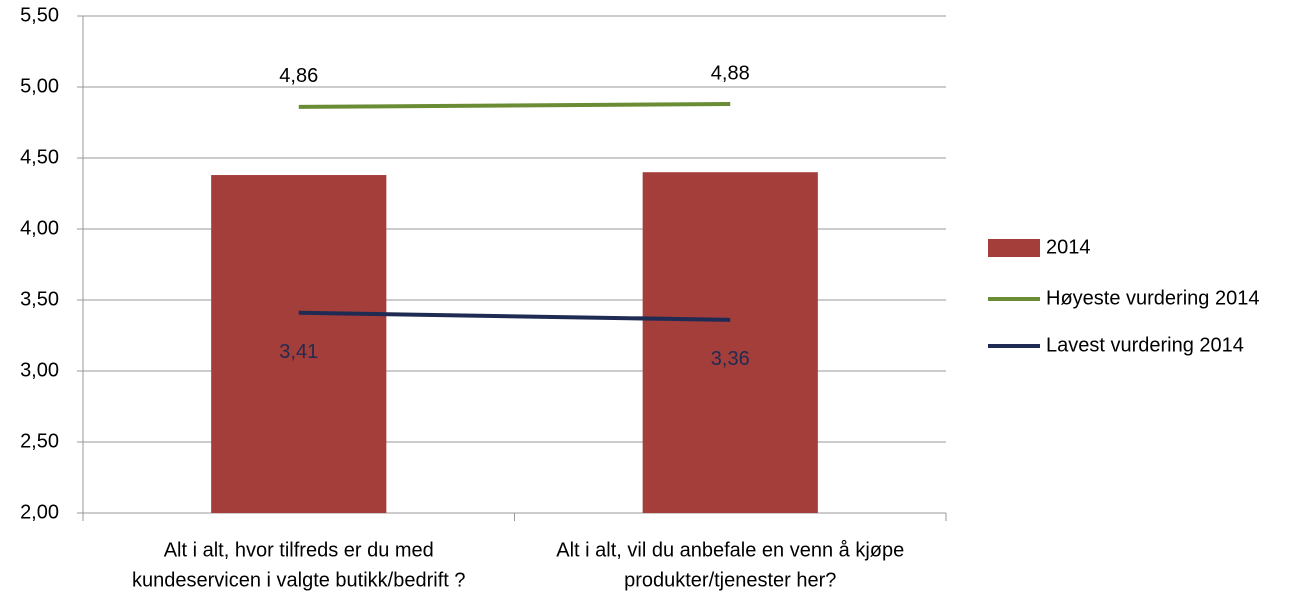 This screenshot has width=1310, height=594. Describe the element at coordinates (39, 15) in the screenshot. I see `y-tick-label: 5,50` at that location.